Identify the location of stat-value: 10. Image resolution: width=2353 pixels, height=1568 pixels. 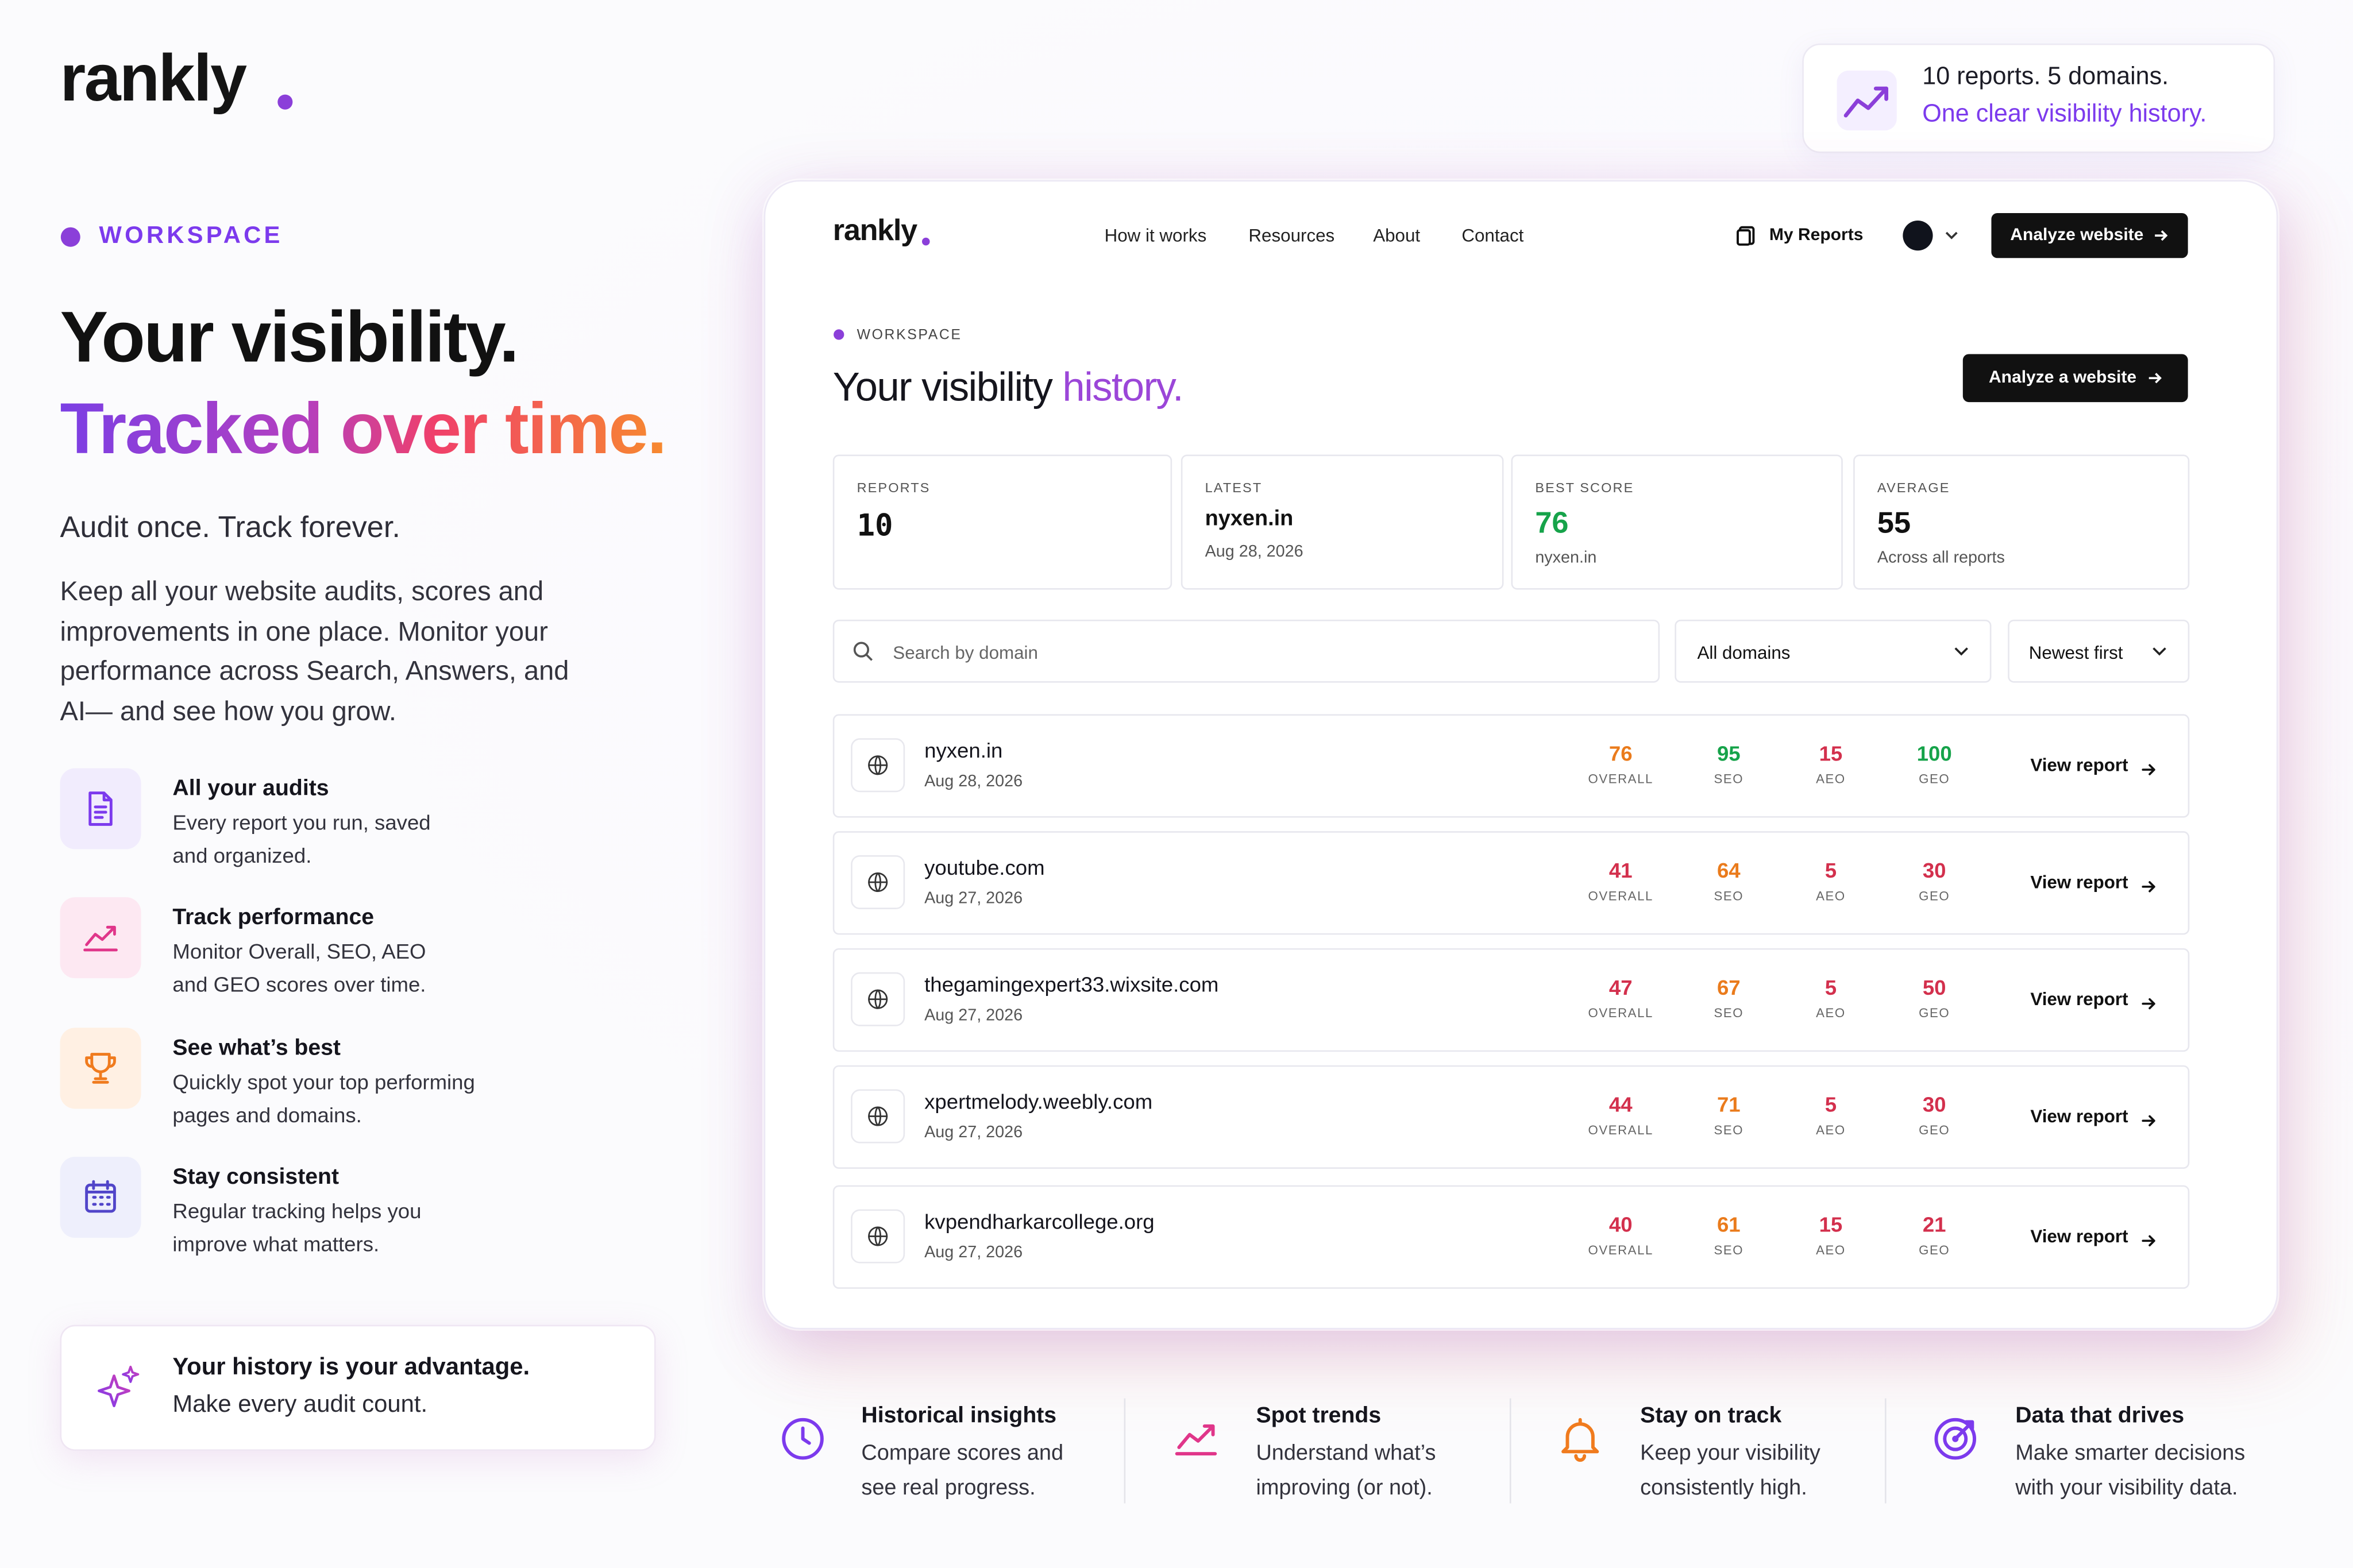
(875, 525).